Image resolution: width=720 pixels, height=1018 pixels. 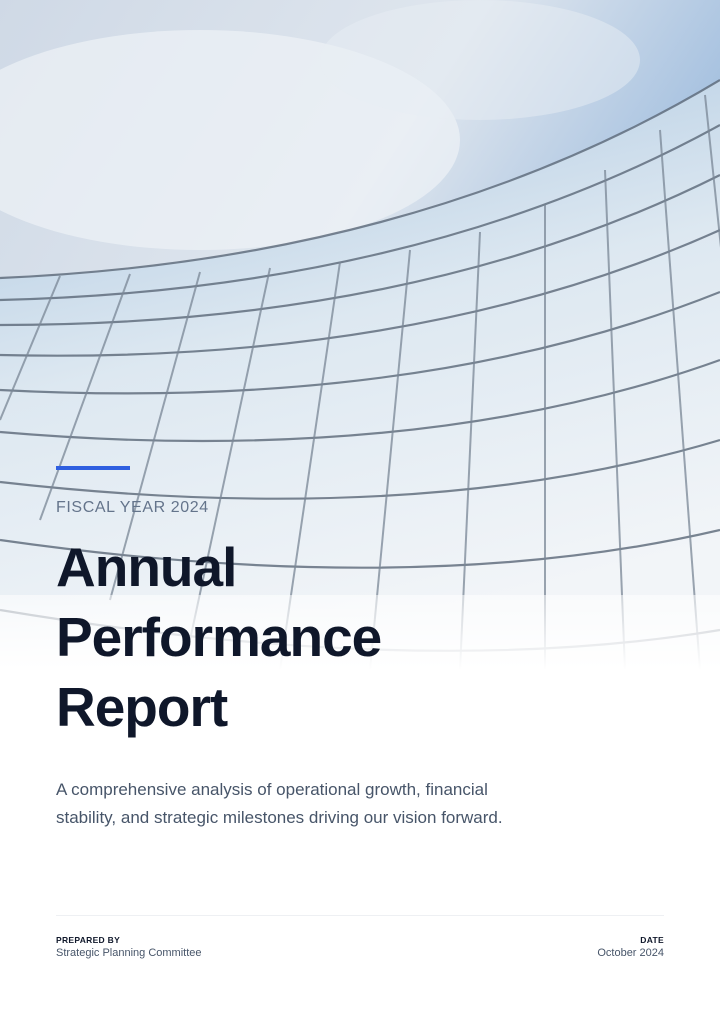 What do you see at coordinates (88, 940) in the screenshot?
I see `prepared-by-label: PREPARED BY` at bounding box center [88, 940].